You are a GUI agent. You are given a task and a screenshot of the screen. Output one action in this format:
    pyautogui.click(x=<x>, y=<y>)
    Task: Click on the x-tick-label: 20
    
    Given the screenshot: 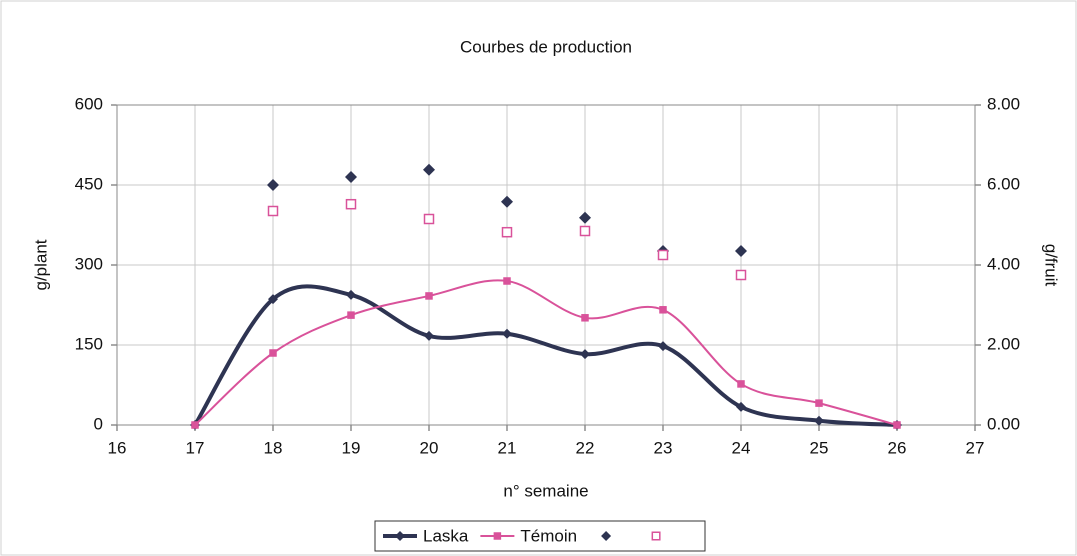 What is the action you would take?
    pyautogui.click(x=429, y=447)
    